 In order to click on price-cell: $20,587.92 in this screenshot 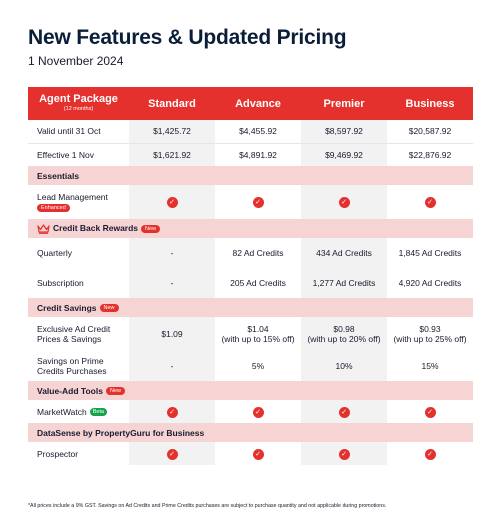, I will do `click(430, 131)`.